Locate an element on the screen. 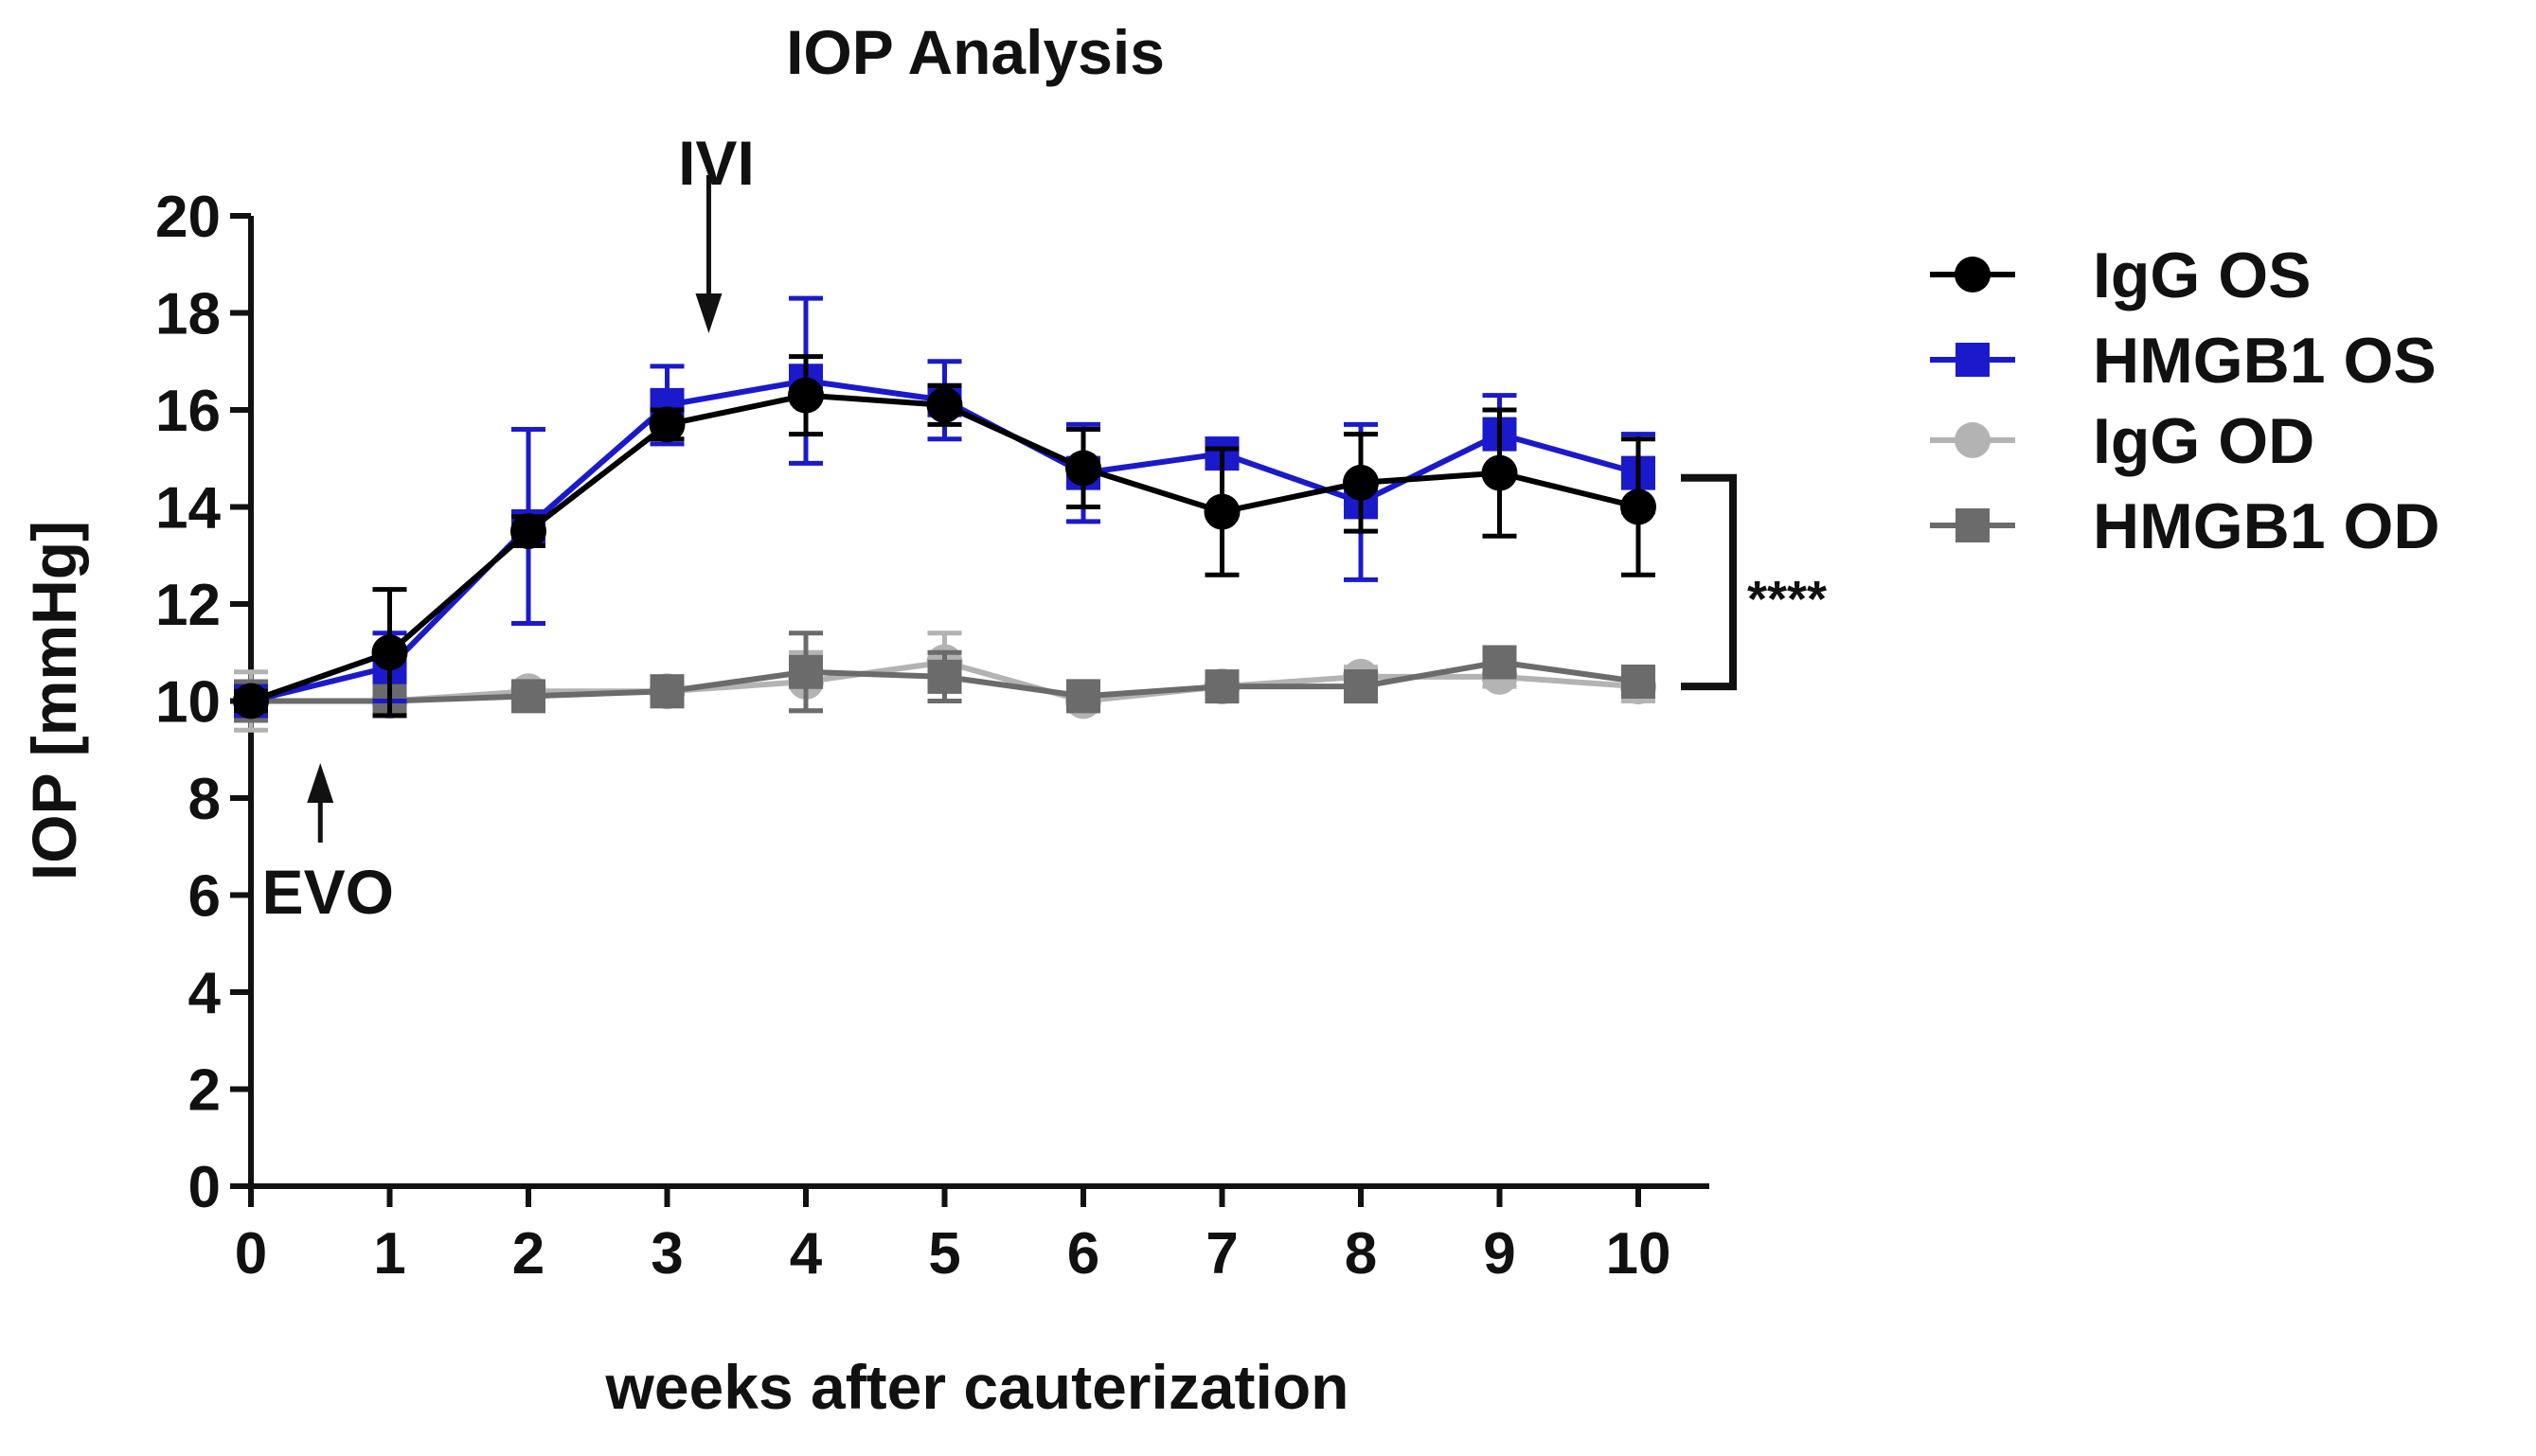  legend-item-igg-od: IgG OD is located at coordinates (2122, 441).